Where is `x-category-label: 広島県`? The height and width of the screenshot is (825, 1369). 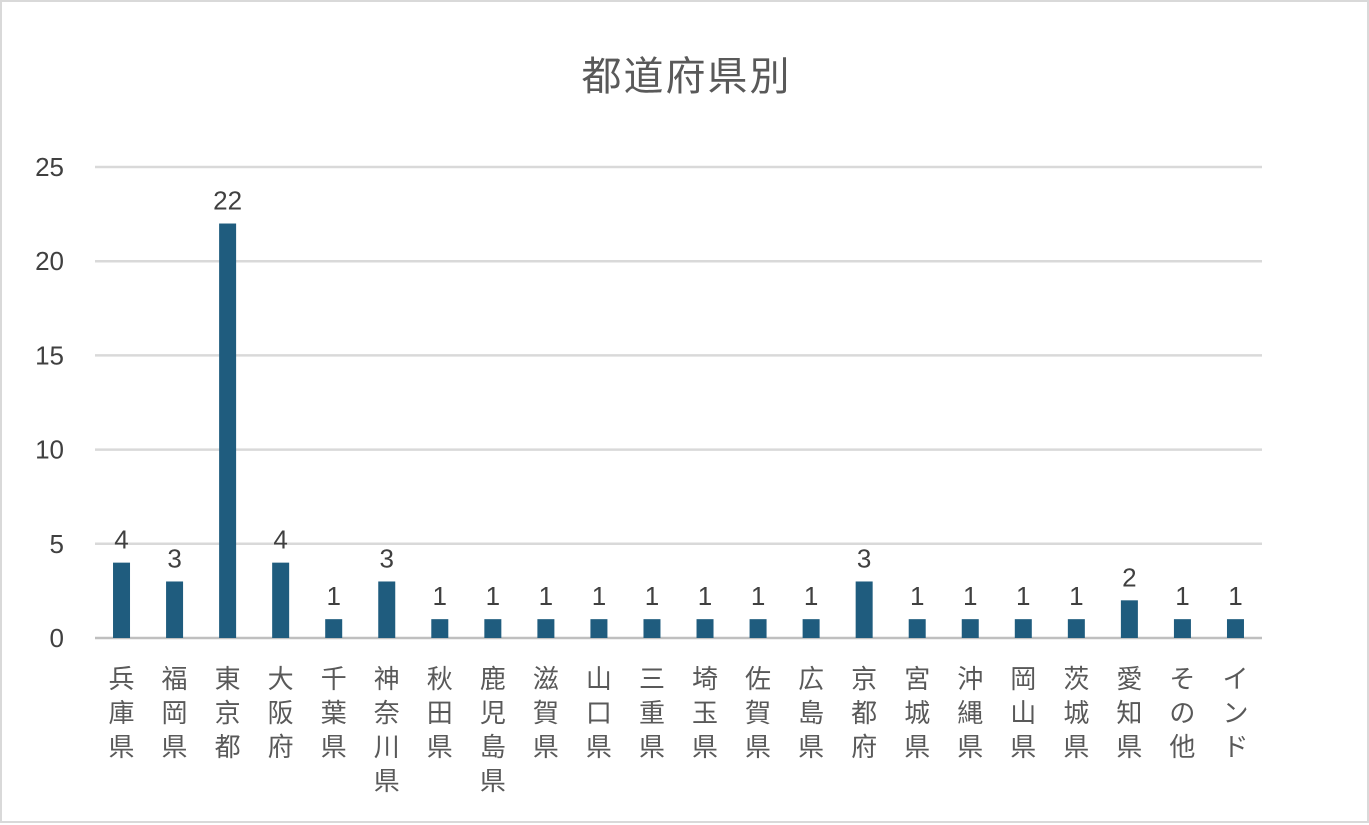 x-category-label: 広島県 is located at coordinates (811, 714).